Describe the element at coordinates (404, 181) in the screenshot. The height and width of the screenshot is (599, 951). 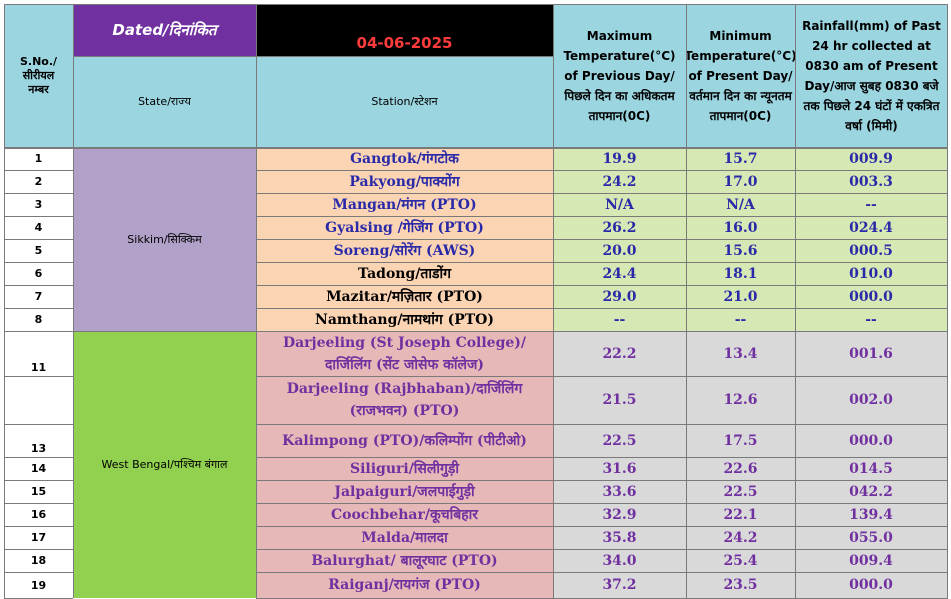
I see `row-station: Pakyong/पाक्योंग` at that location.